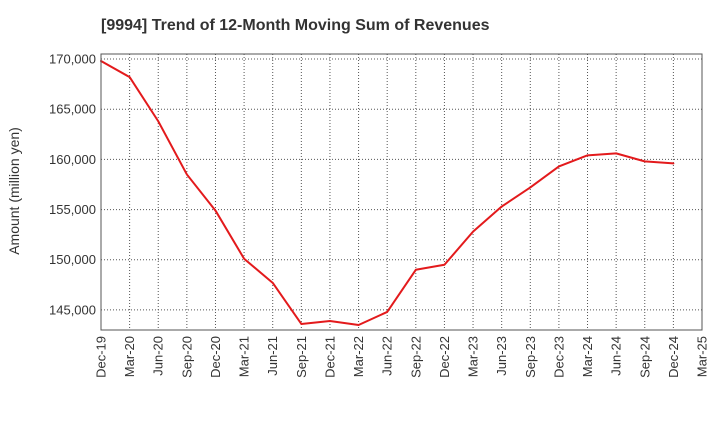 The image size is (720, 440). What do you see at coordinates (301, 357) in the screenshot?
I see `x-tick-label: Sep-21` at bounding box center [301, 357].